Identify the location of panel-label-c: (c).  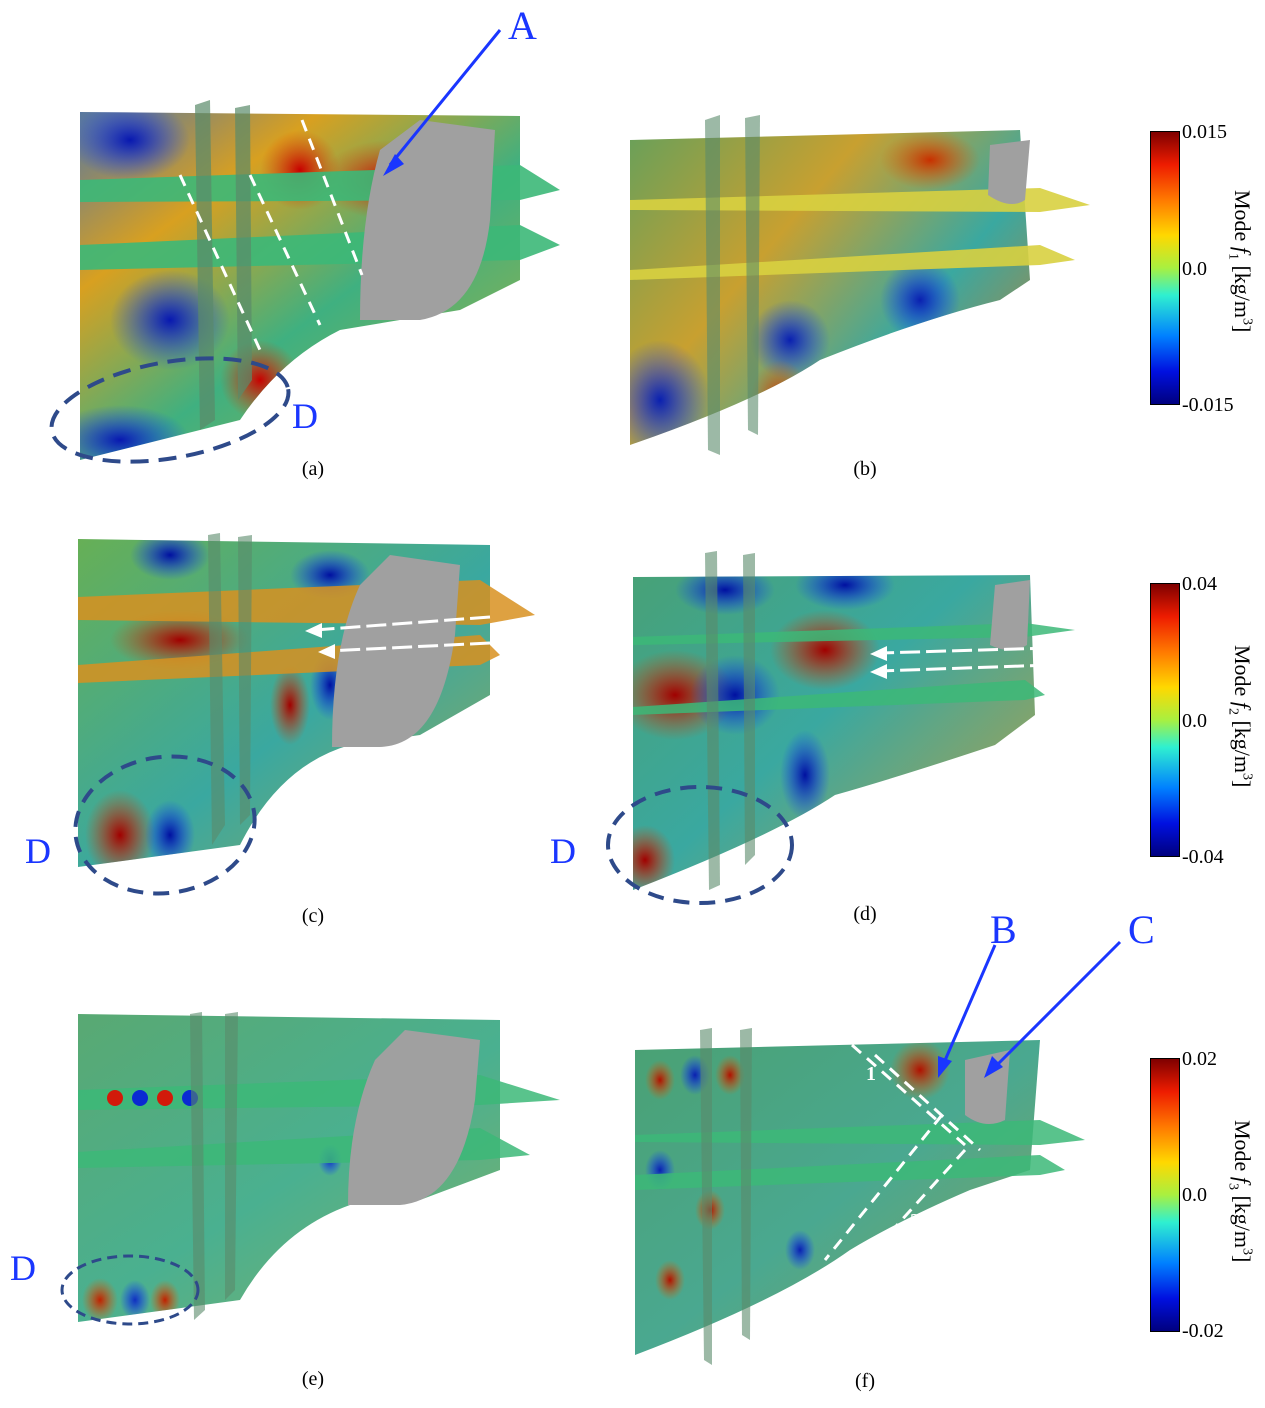
(313, 916).